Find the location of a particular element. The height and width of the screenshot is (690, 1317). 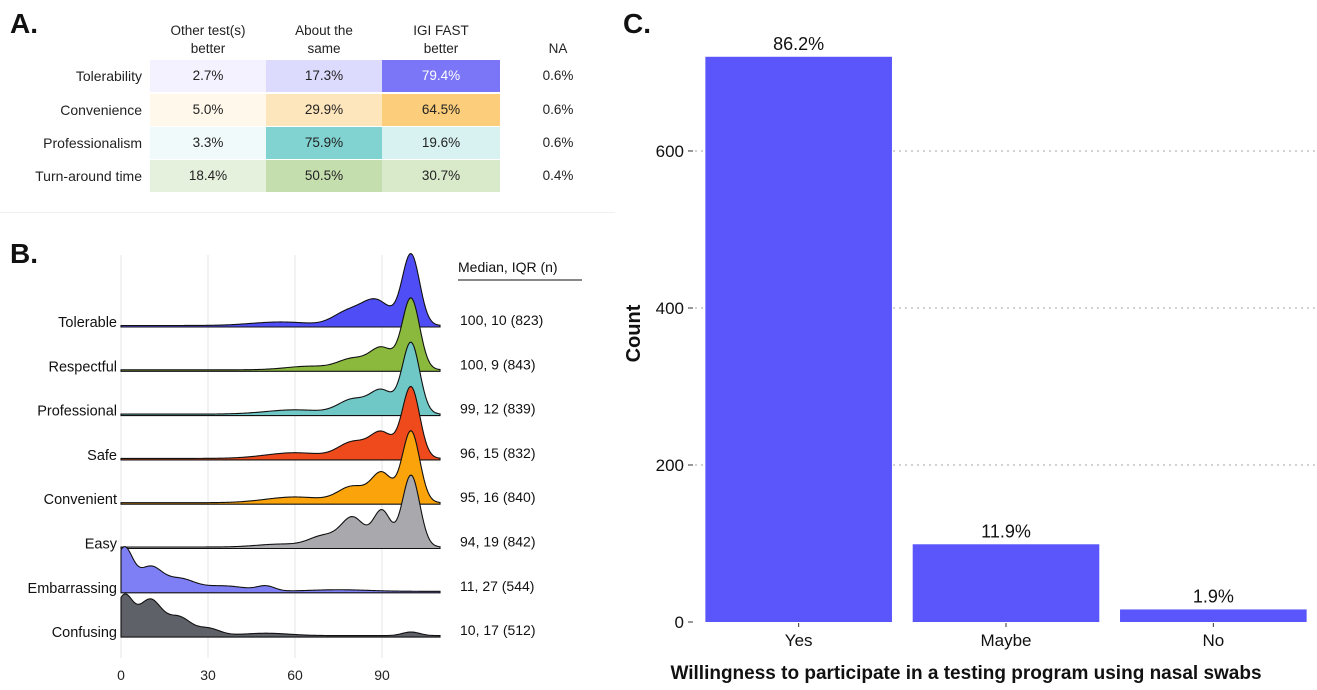

ridge-stats: 99, 12 (839) is located at coordinates (498, 409).